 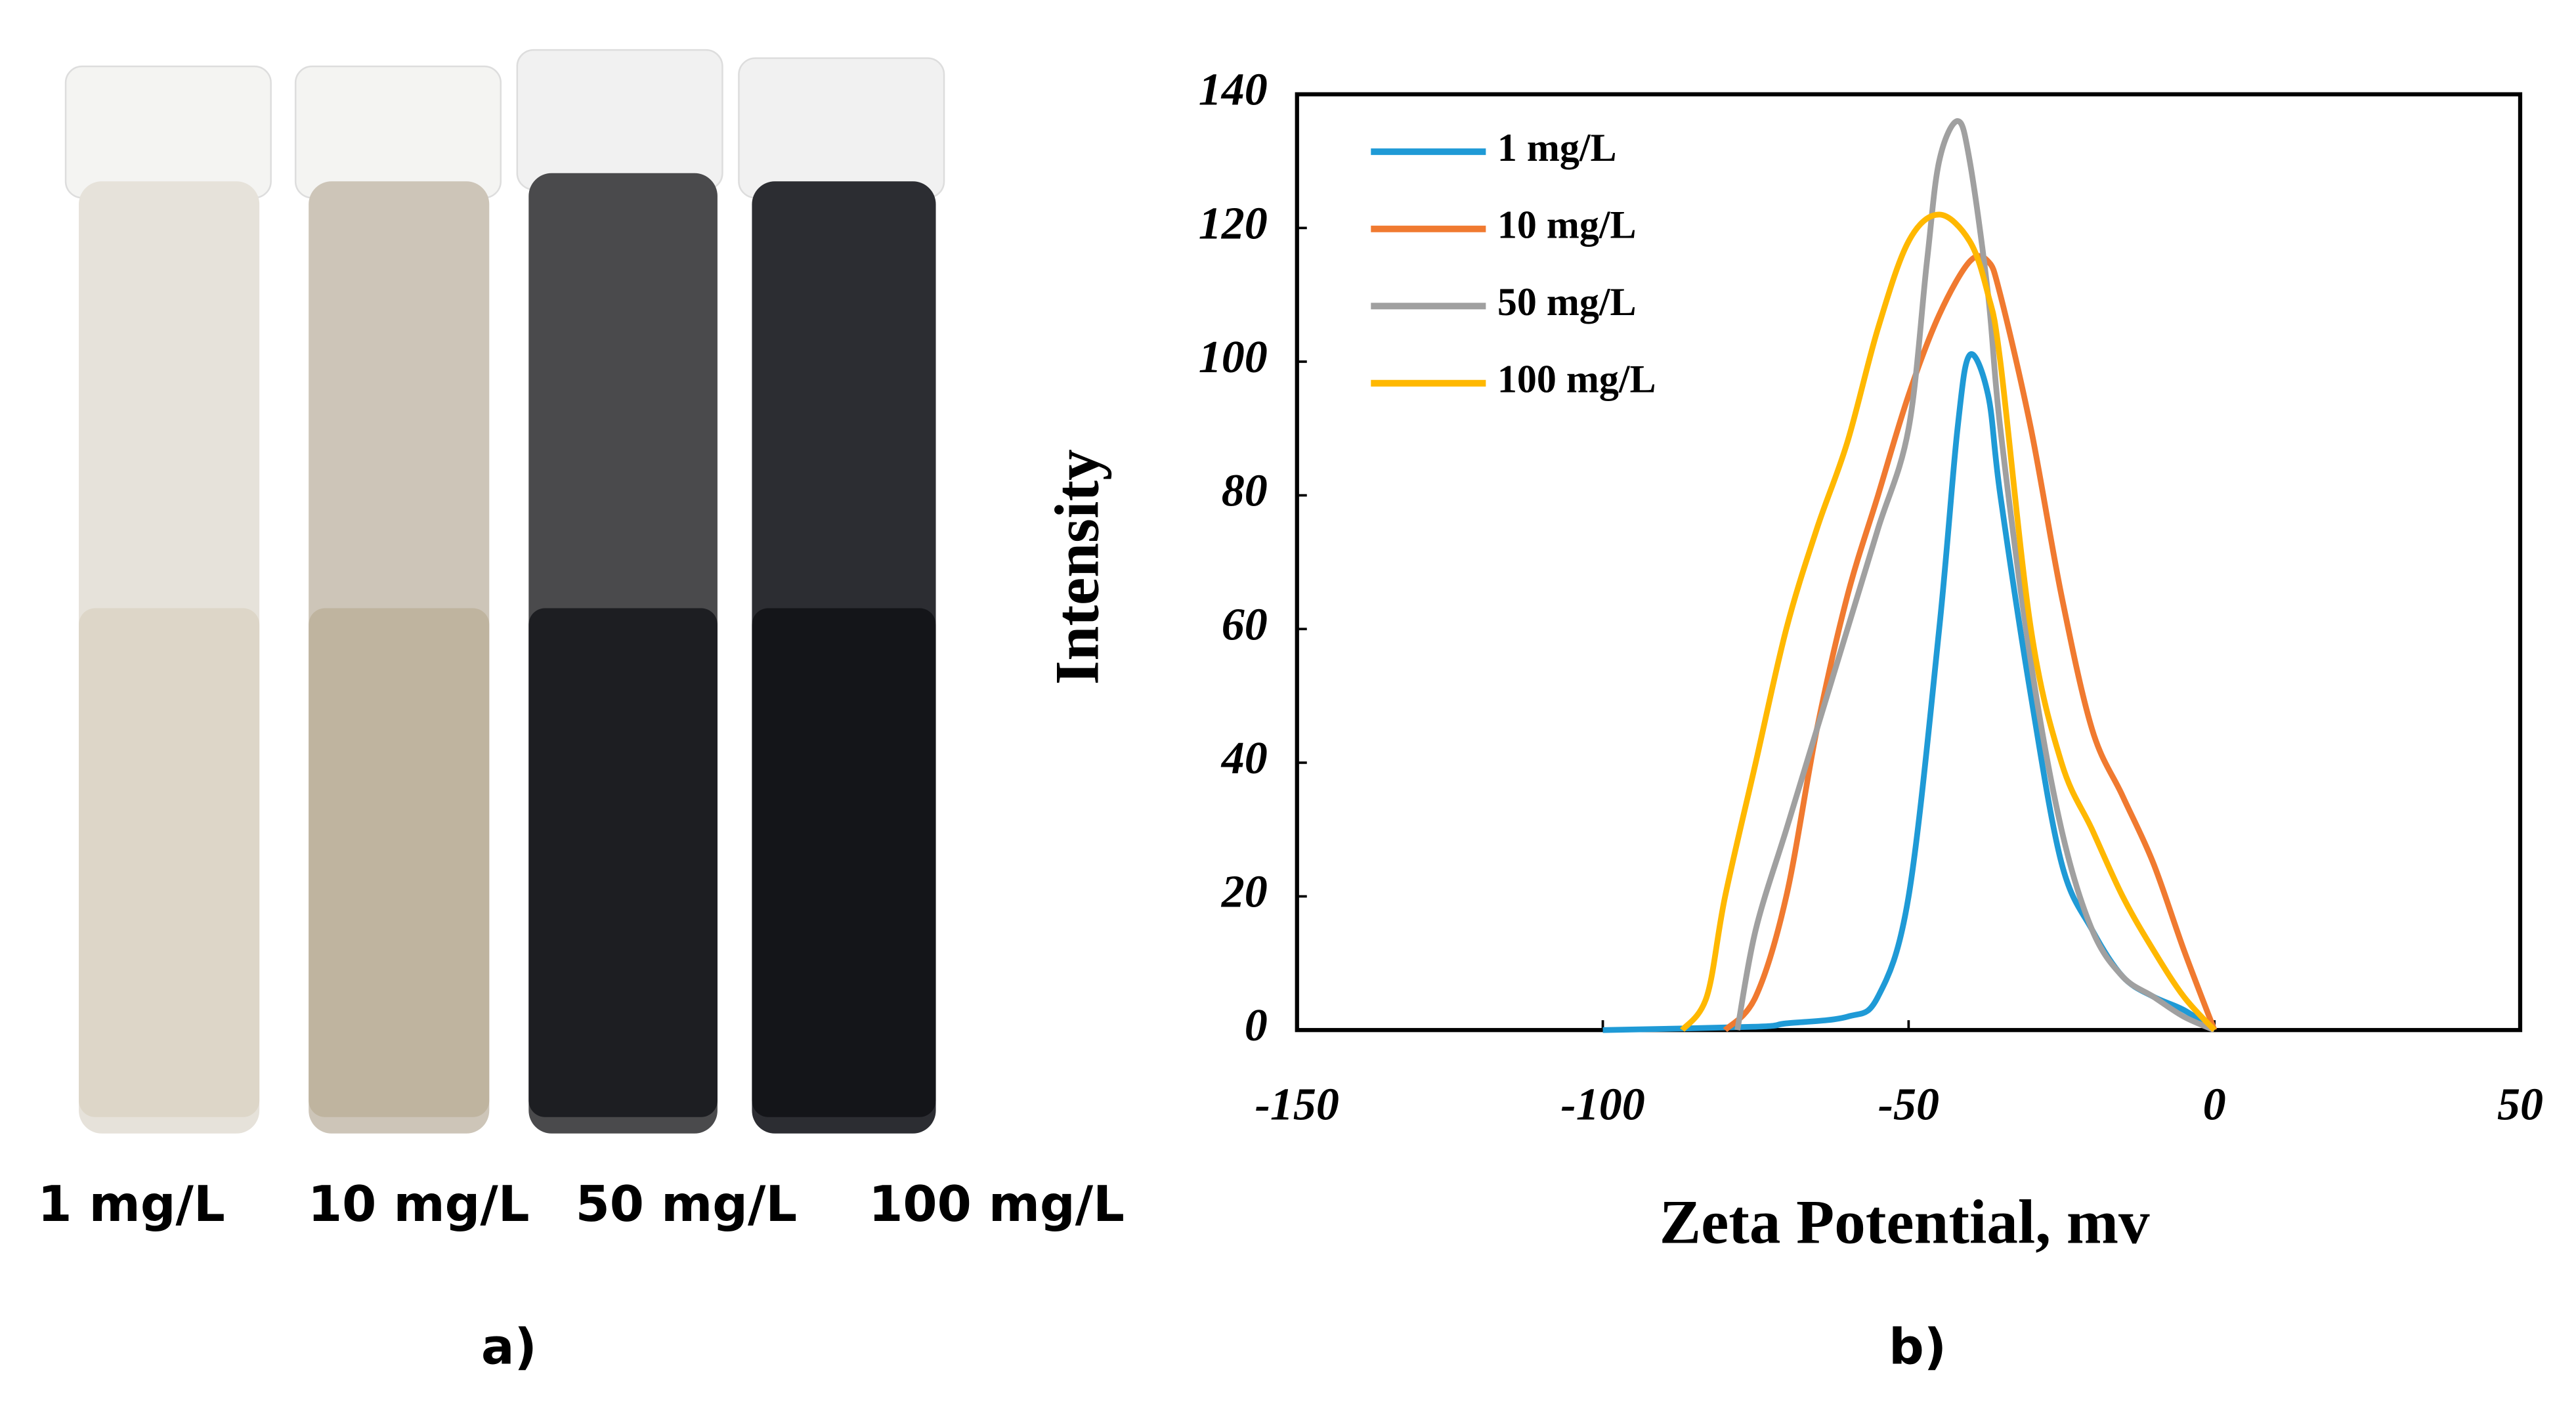 What do you see at coordinates (1297, 1104) in the screenshot?
I see `x-tick-label: -150` at bounding box center [1297, 1104].